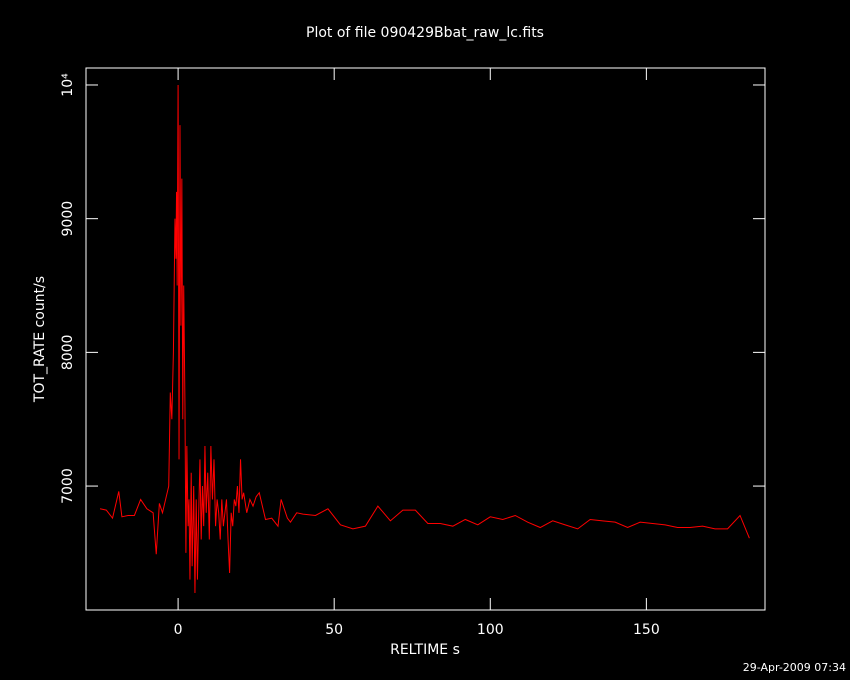  I want to click on y-tick-label: 9000, so click(68, 219).